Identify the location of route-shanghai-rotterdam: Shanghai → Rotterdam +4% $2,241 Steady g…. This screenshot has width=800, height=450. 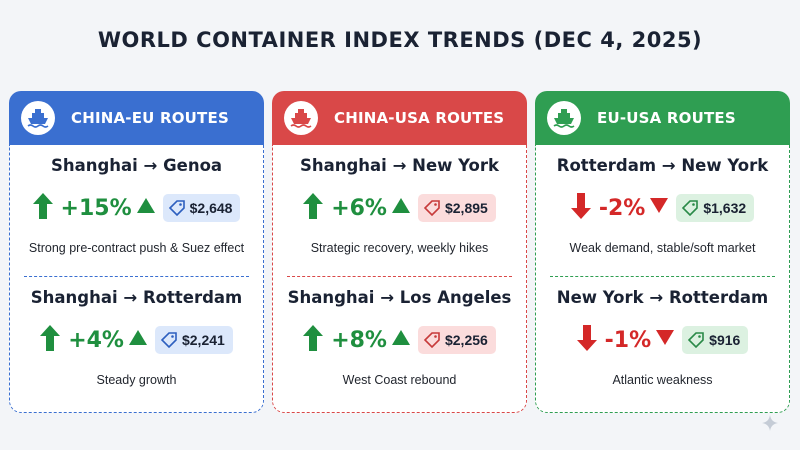
(136, 342).